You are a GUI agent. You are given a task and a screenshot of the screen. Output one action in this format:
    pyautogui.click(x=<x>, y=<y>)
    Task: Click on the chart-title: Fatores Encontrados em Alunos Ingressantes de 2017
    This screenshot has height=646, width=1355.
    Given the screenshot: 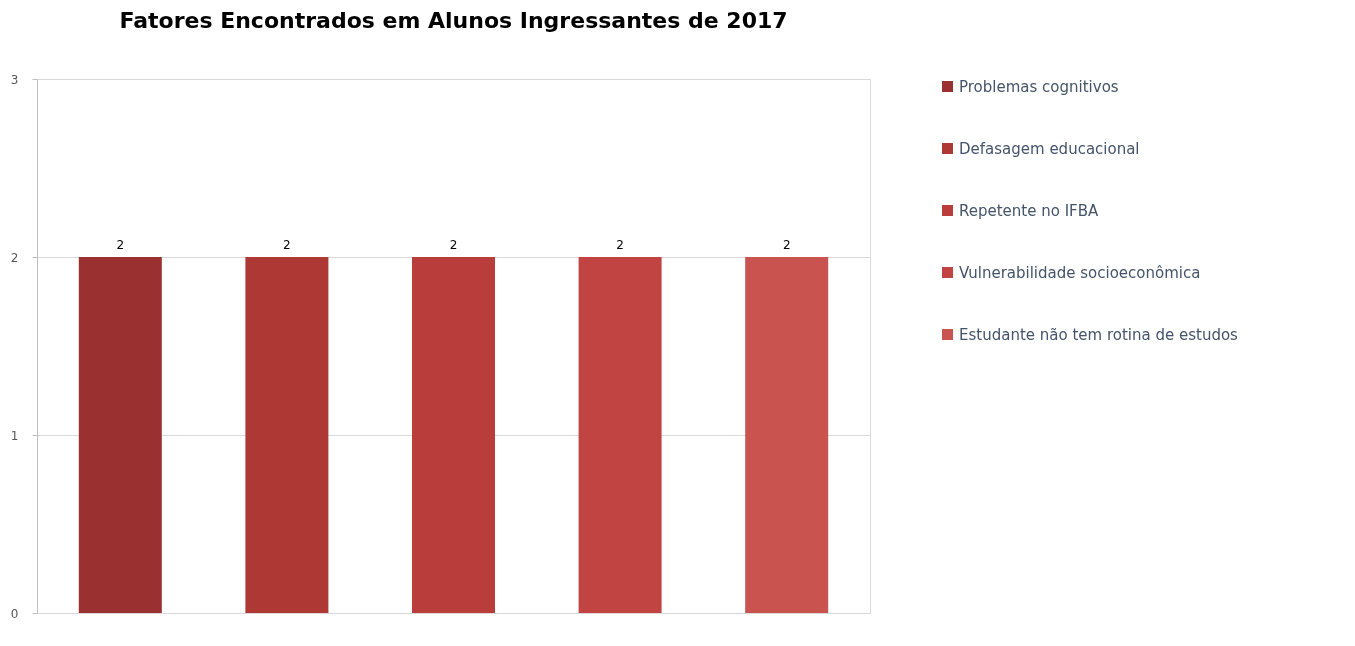 What is the action you would take?
    pyautogui.click(x=453, y=20)
    